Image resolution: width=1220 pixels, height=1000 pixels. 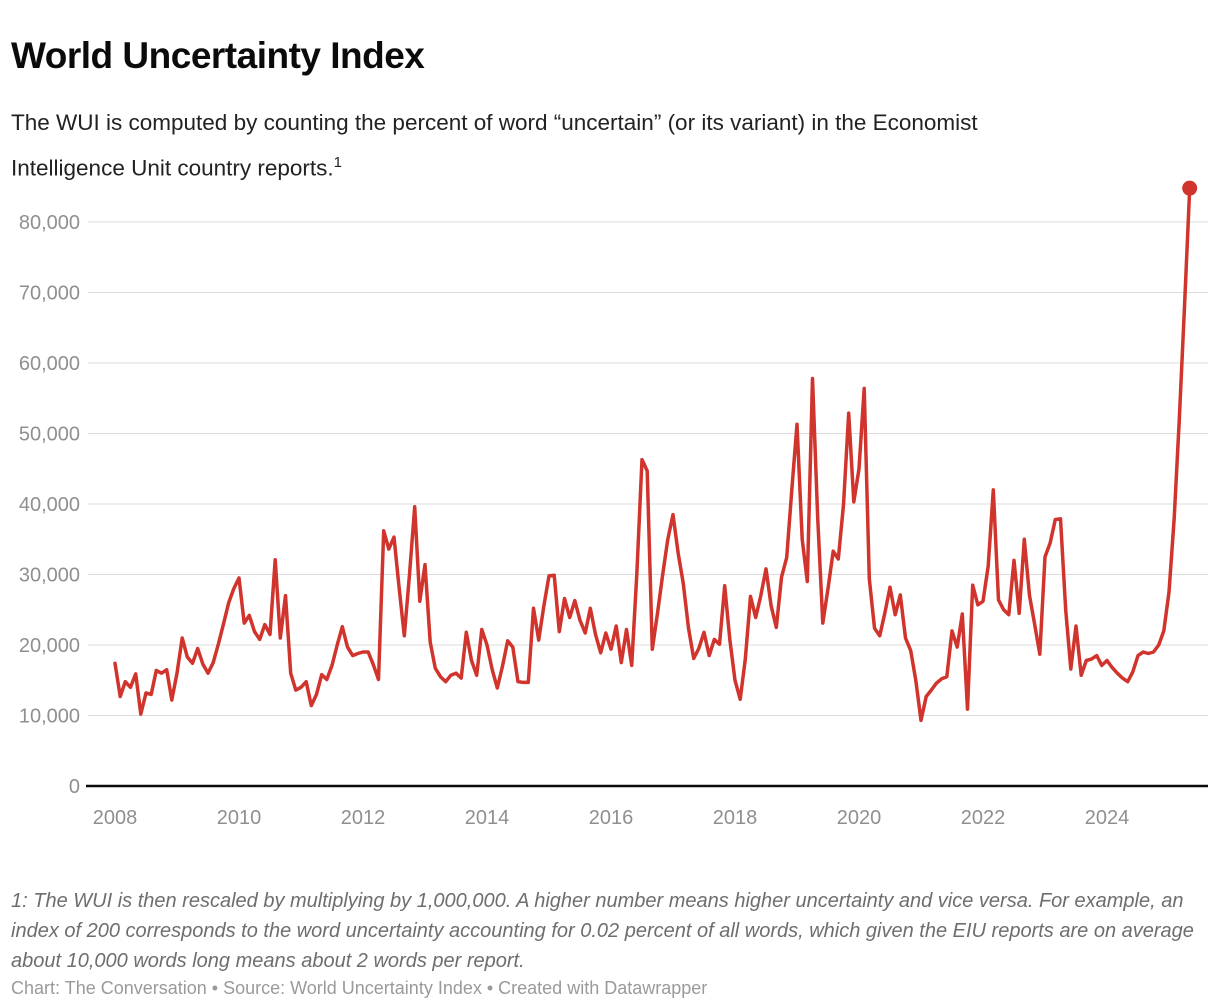 I want to click on y-axis-label: 20,000, so click(x=49, y=646).